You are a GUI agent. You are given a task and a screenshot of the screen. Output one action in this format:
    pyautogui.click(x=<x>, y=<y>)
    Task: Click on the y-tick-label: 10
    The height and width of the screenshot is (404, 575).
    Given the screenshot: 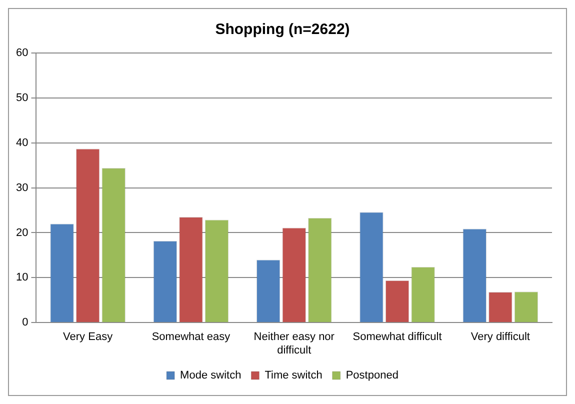 What is the action you would take?
    pyautogui.click(x=22, y=278)
    